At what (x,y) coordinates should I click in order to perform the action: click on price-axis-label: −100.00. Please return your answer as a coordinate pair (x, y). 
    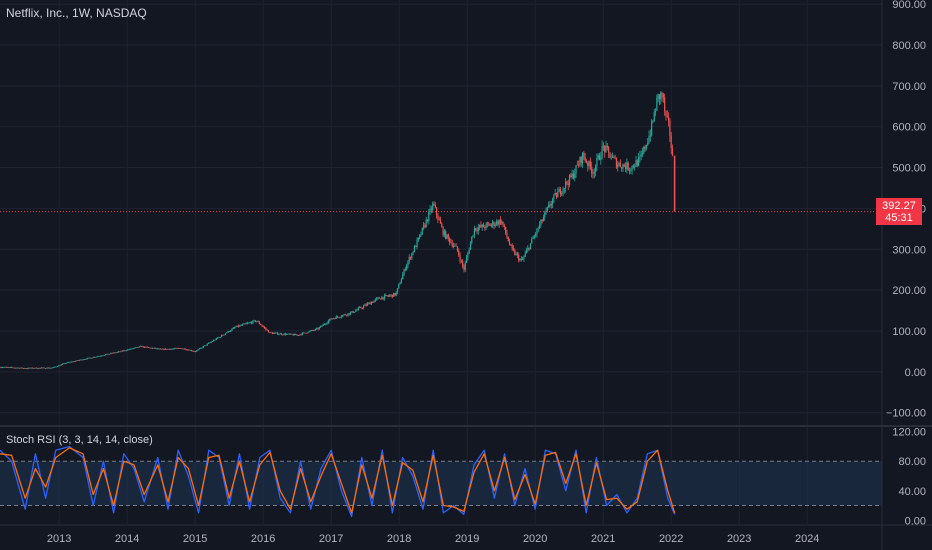
    Looking at the image, I should click on (906, 414).